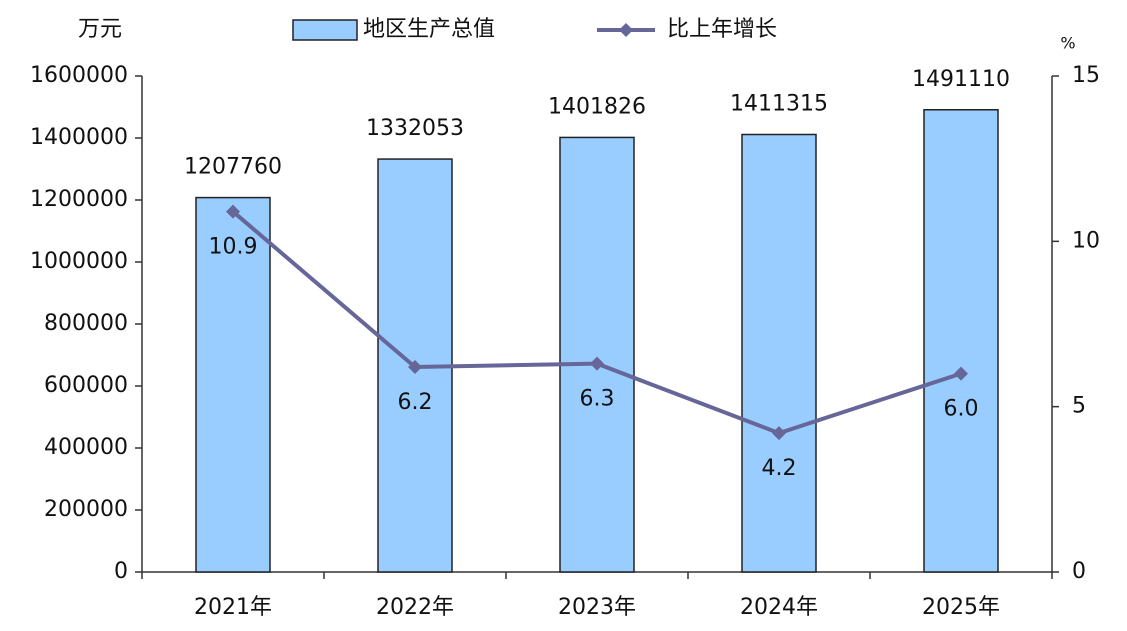 This screenshot has width=1127, height=631. Describe the element at coordinates (597, 607) in the screenshot. I see `x-tick-label: 2023年` at that location.